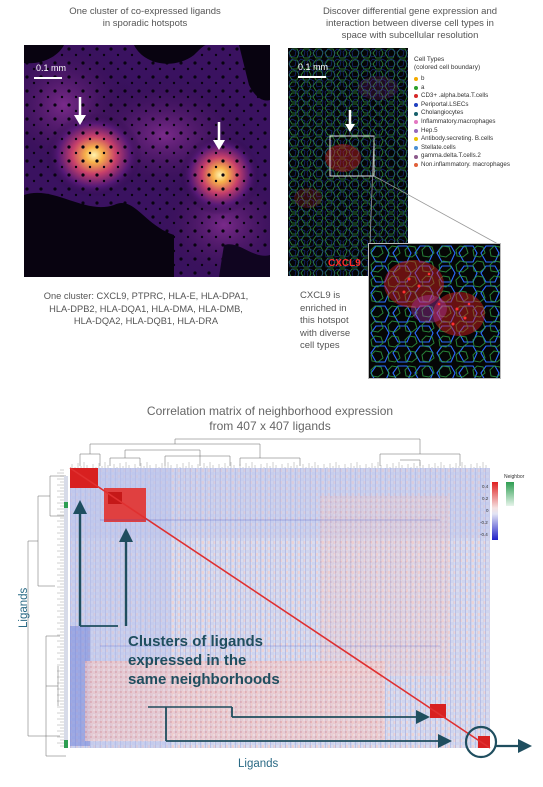  I want to click on legend-item: Hep.5, so click(477, 131).